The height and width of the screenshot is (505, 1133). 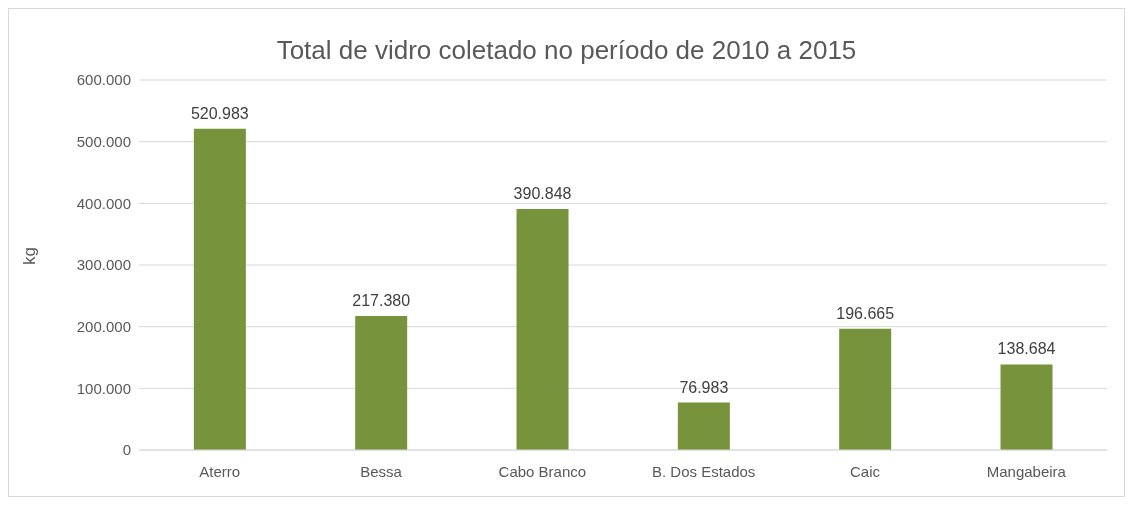 What do you see at coordinates (103, 388) in the screenshot?
I see `y-tick-label: 100.000` at bounding box center [103, 388].